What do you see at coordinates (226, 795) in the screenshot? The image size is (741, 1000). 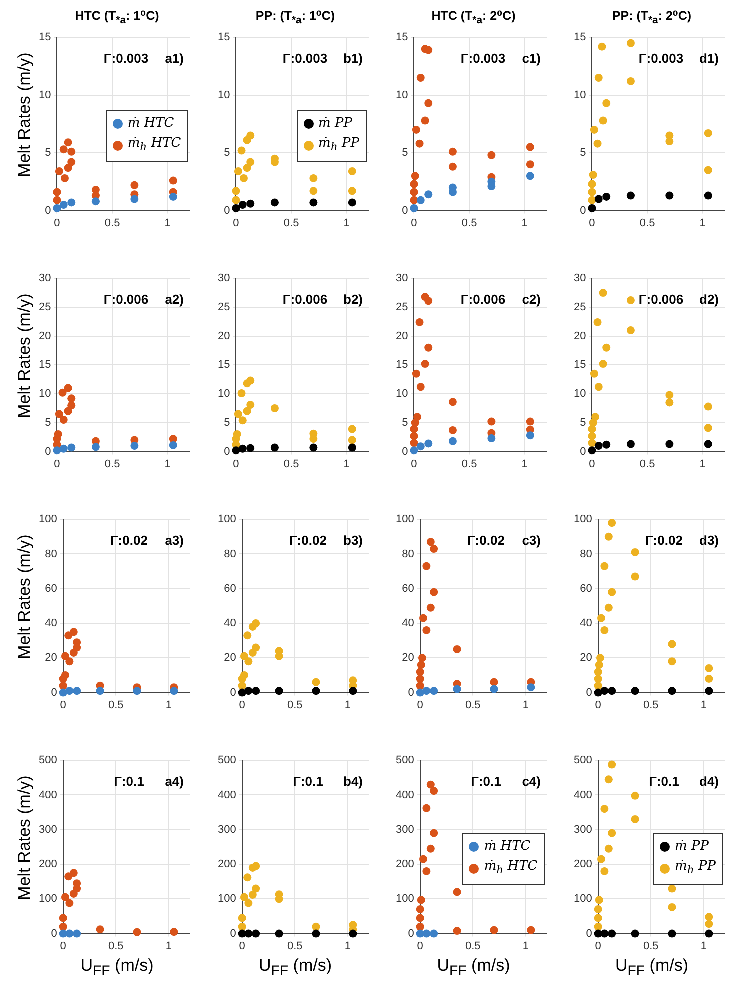 I see `y-tick-label: 400` at bounding box center [226, 795].